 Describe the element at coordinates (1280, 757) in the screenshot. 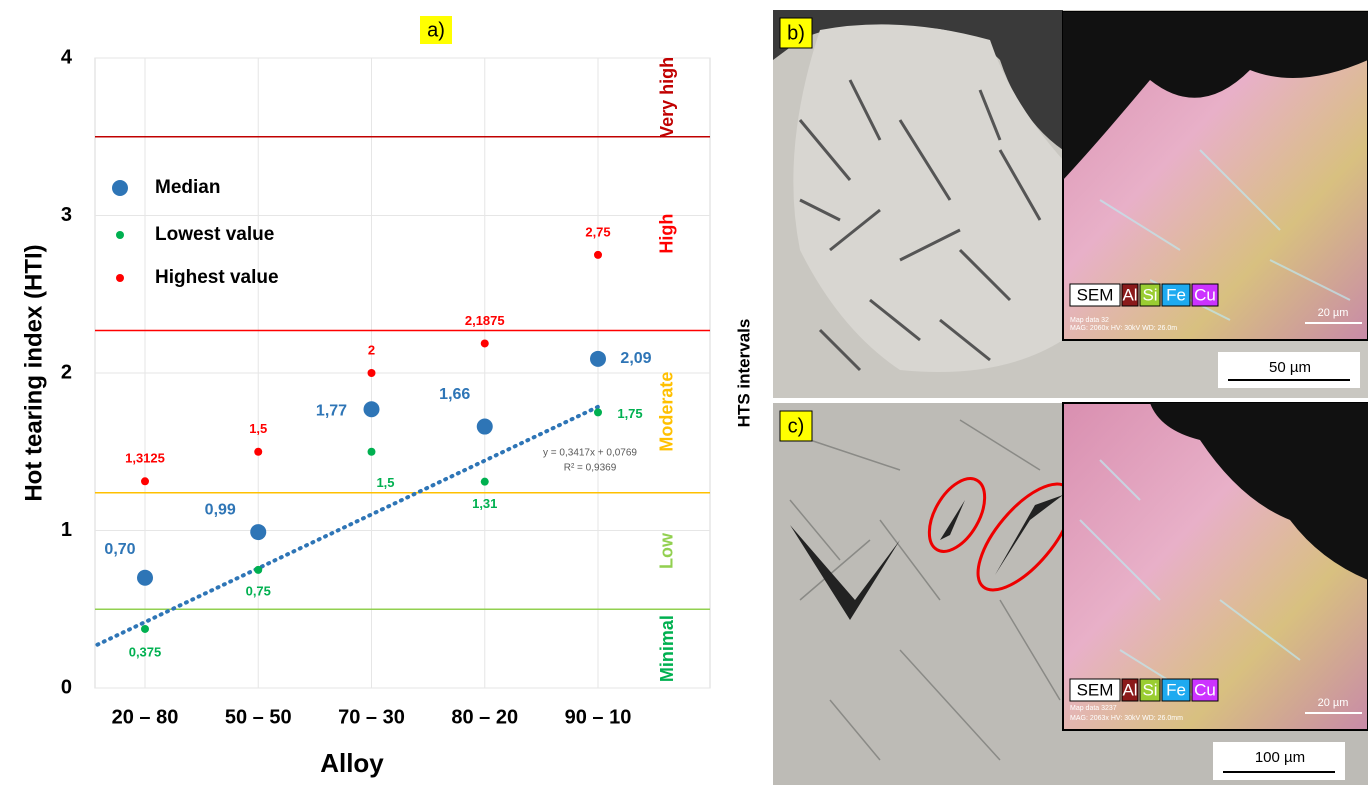

I see `scale-label: 100 µm` at that location.